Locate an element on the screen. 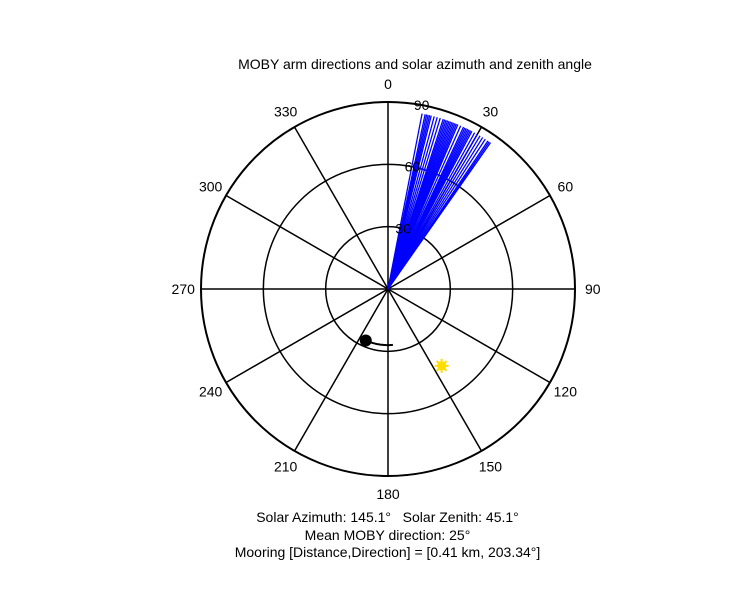 This screenshot has height=600, width=750. angle-label-210: 210 is located at coordinates (286, 466).